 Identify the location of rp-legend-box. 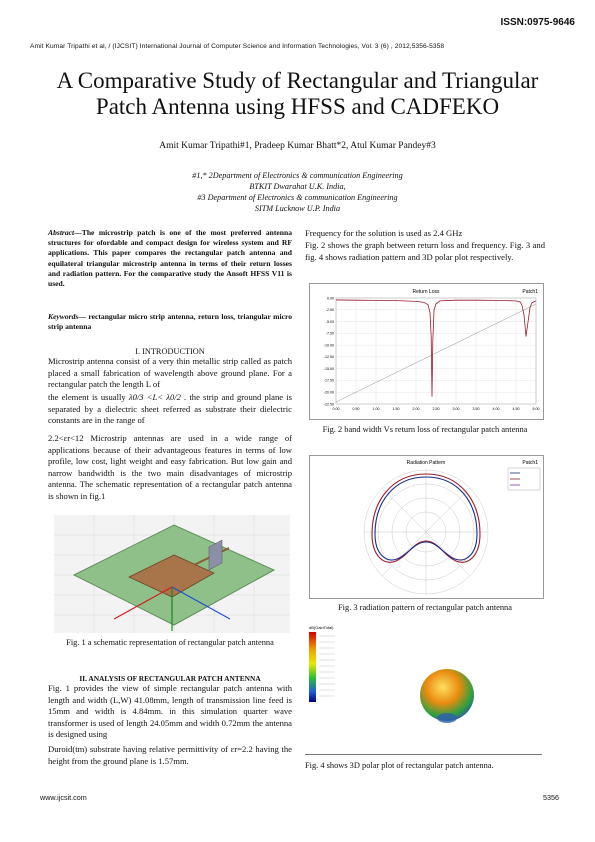
(524, 479).